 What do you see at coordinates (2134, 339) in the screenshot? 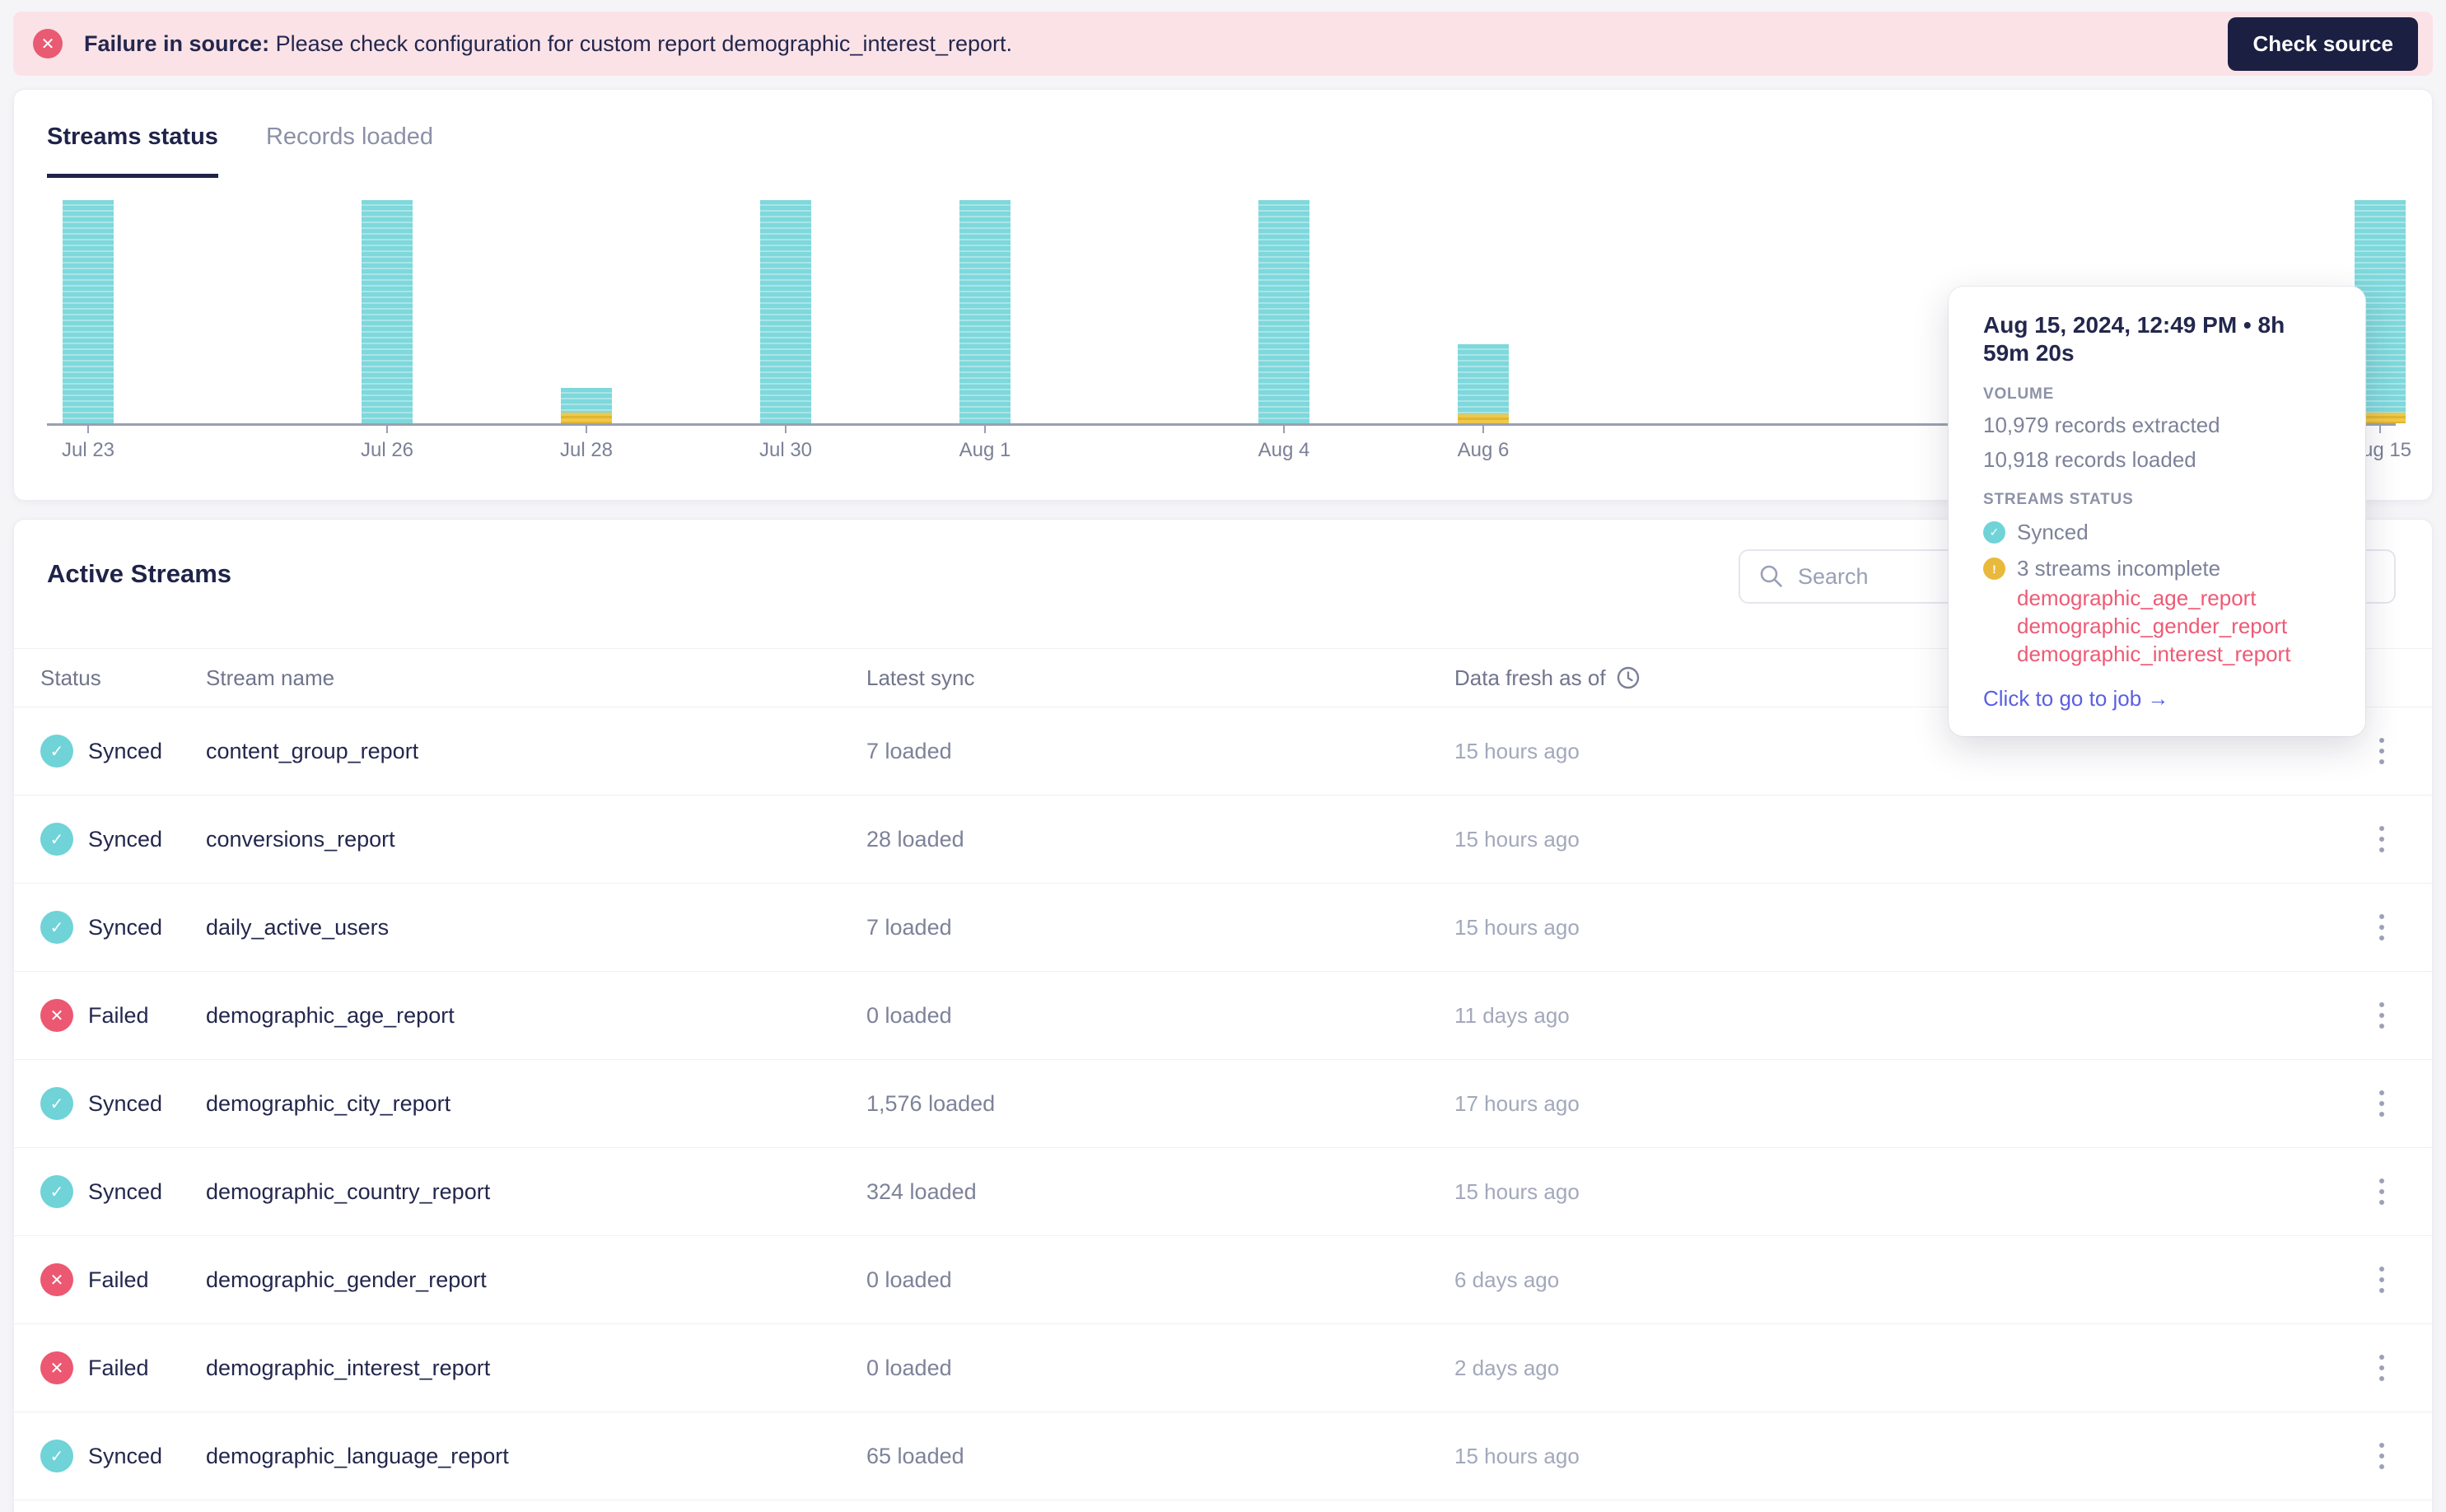
I see `tooltip-title: Aug 15, 2024, 12:49 PM • 8h 59m 20s` at bounding box center [2134, 339].